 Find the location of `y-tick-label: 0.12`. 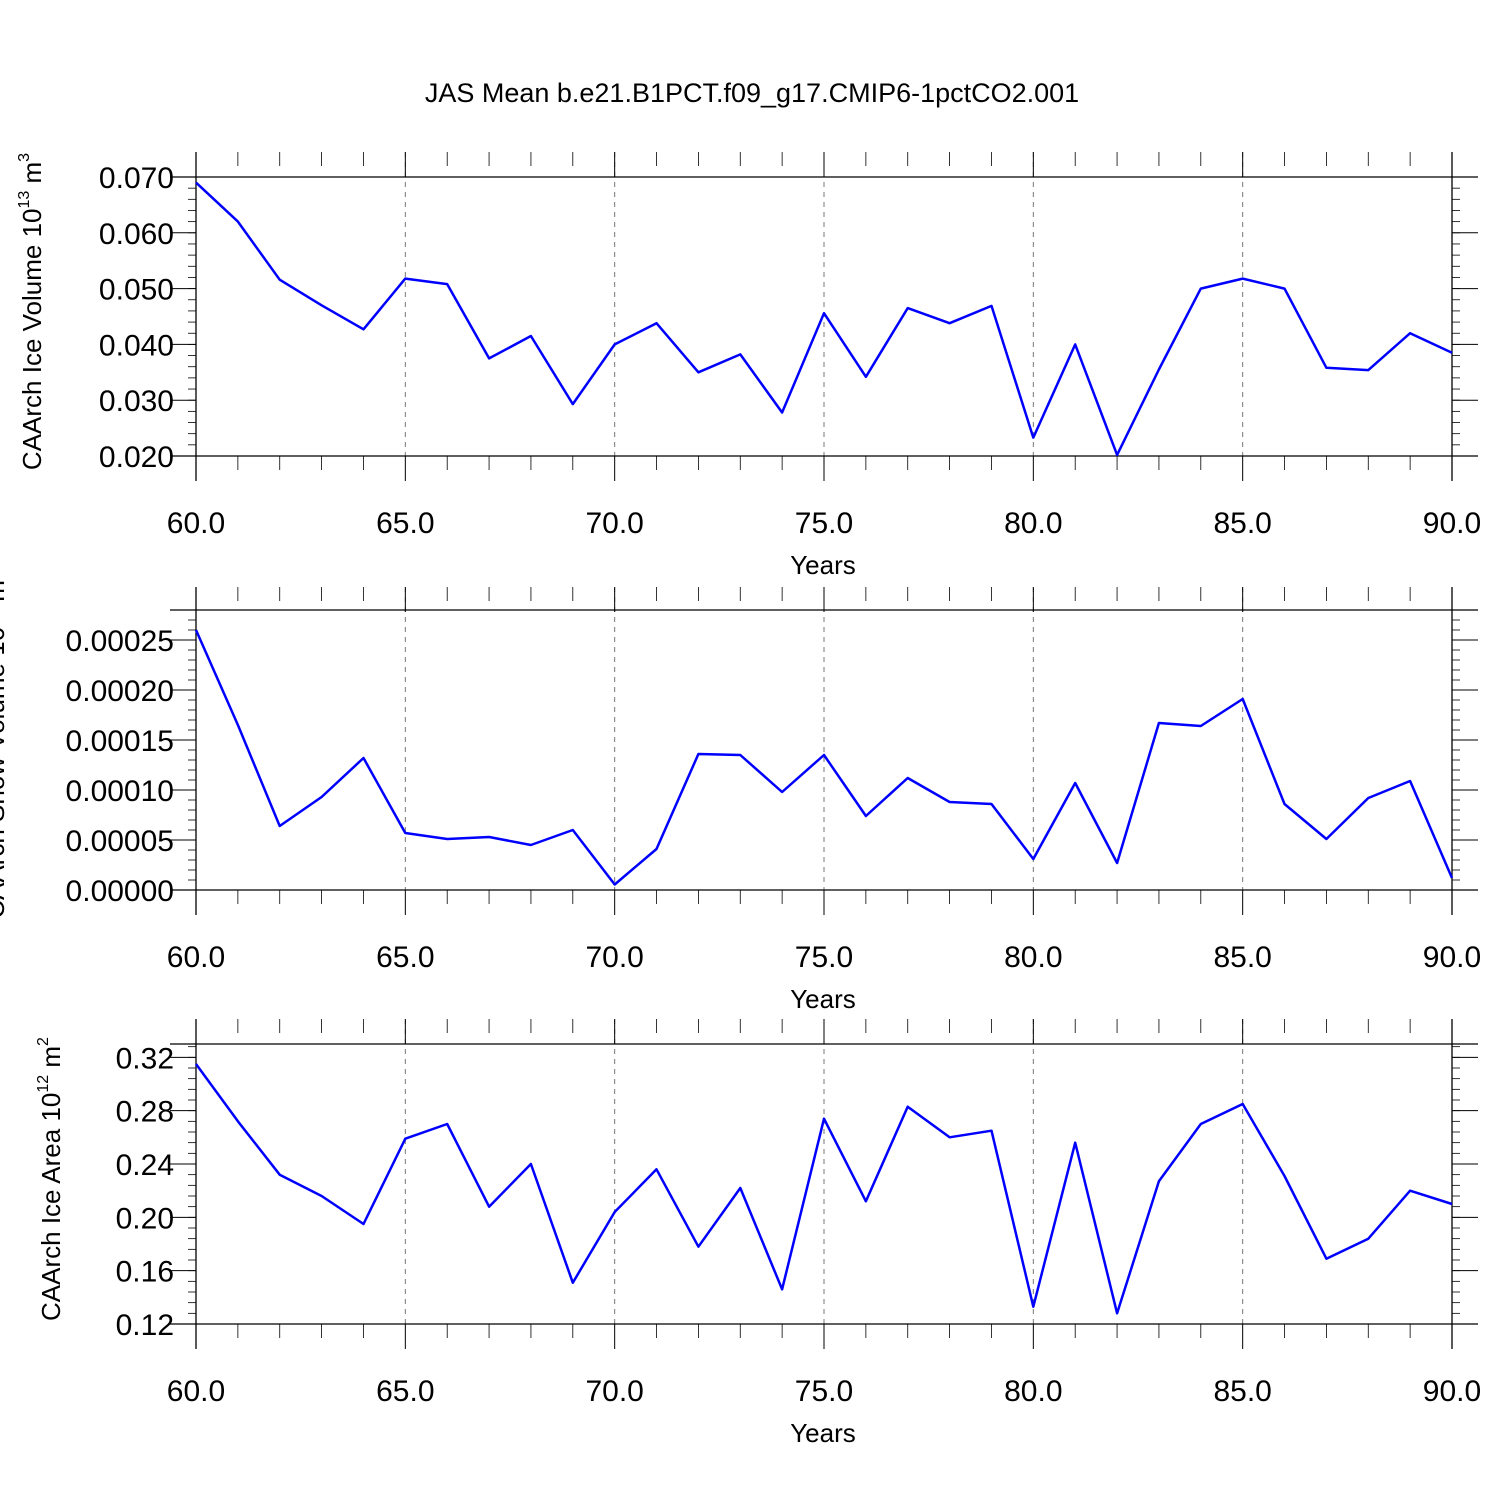

y-tick-label: 0.12 is located at coordinates (145, 1325).